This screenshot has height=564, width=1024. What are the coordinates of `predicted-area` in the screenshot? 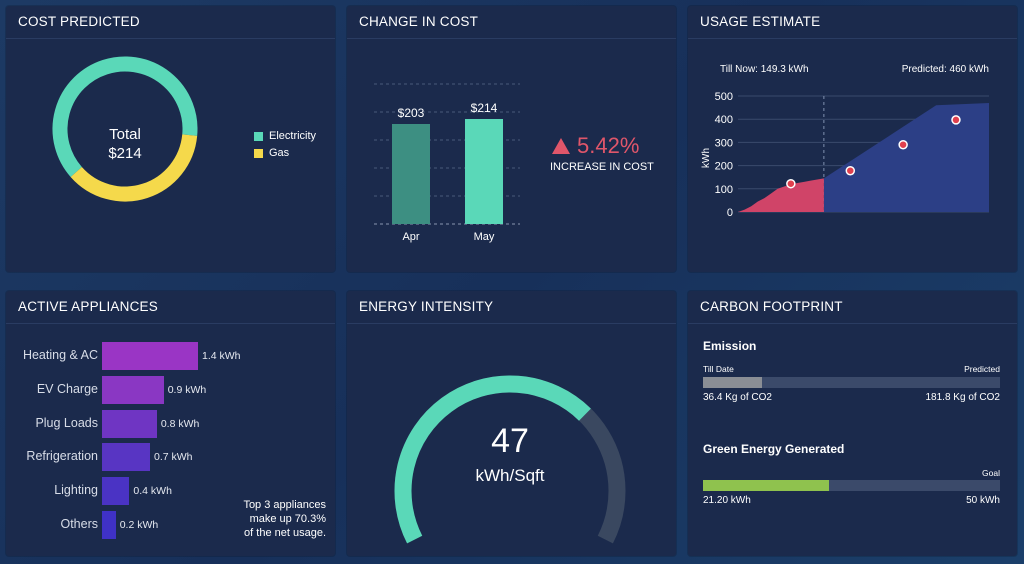 It's located at (906, 157).